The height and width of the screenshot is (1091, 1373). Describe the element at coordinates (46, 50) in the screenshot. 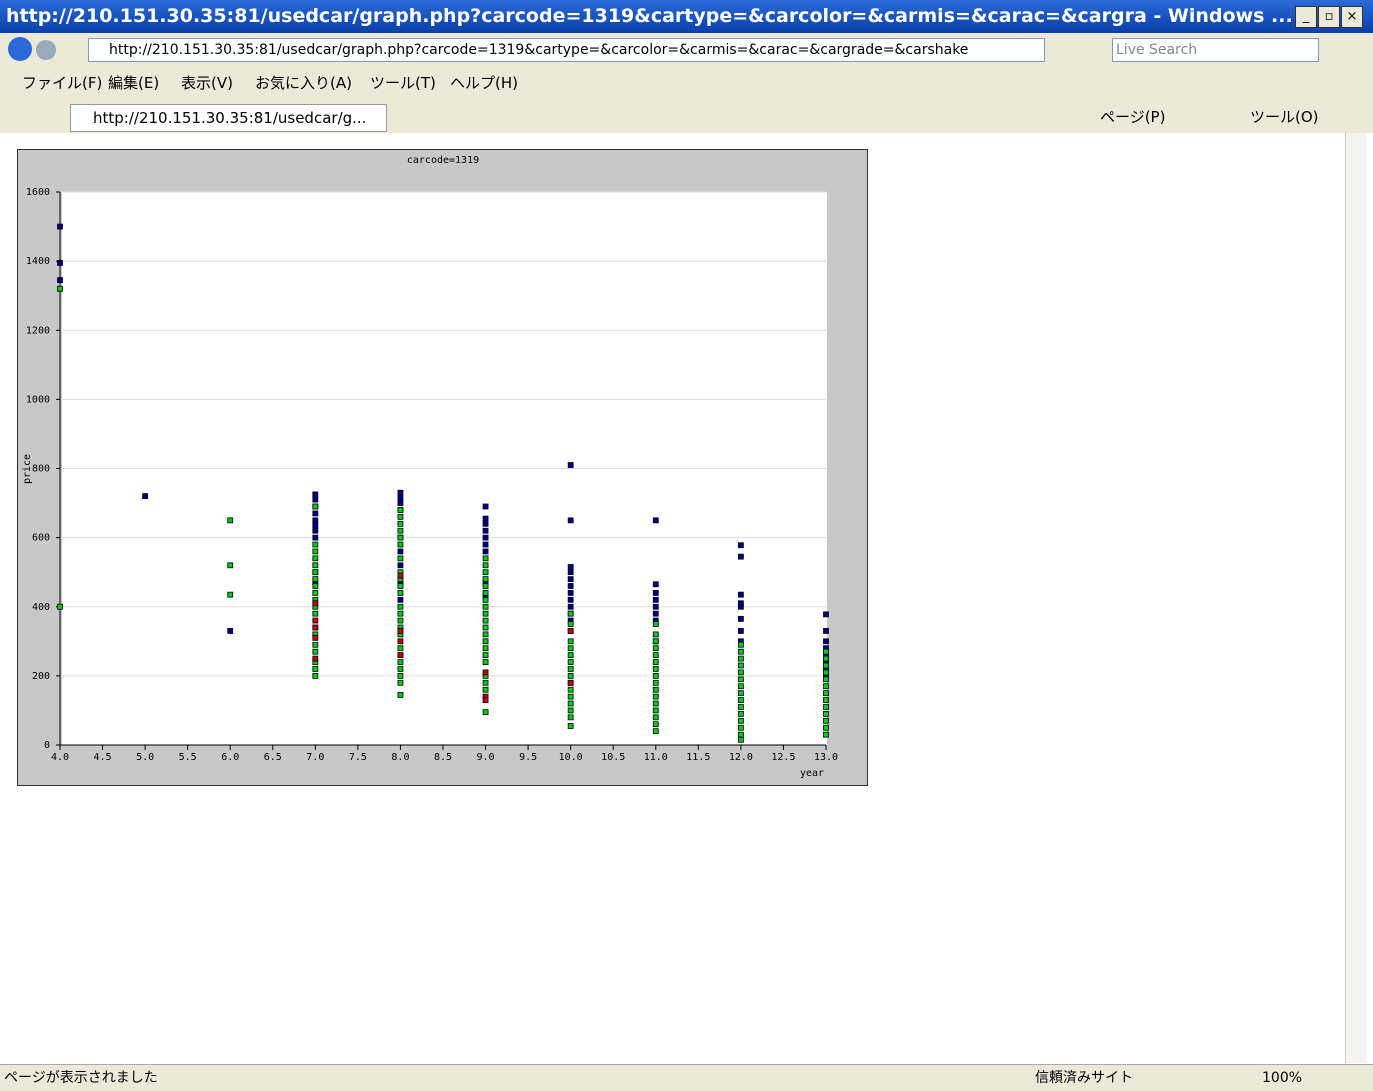

I see `forward-button` at that location.